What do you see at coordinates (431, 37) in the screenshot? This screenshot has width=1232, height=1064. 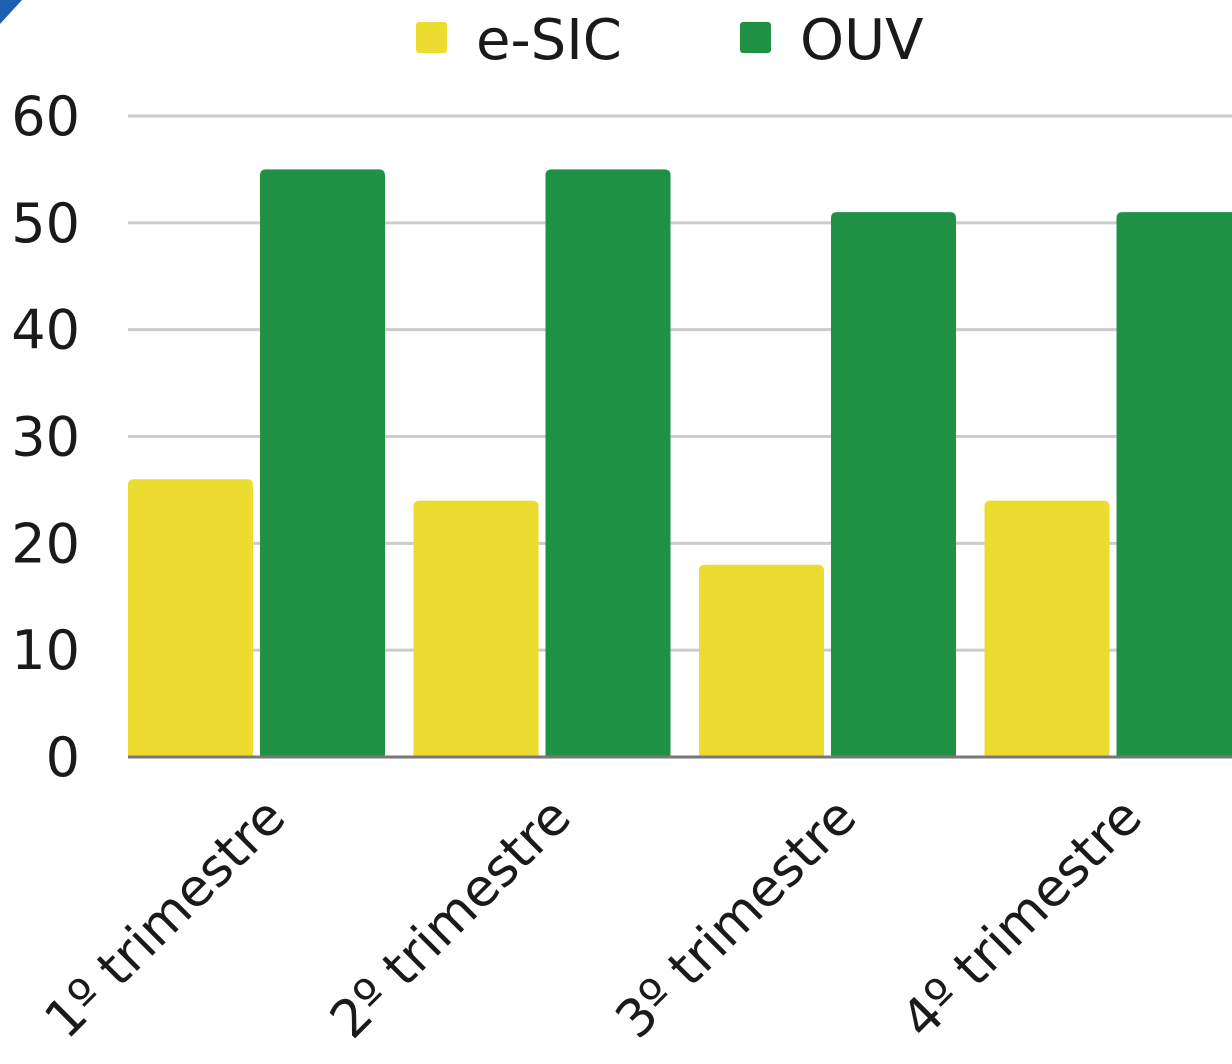 I see `legend-swatch-esic` at bounding box center [431, 37].